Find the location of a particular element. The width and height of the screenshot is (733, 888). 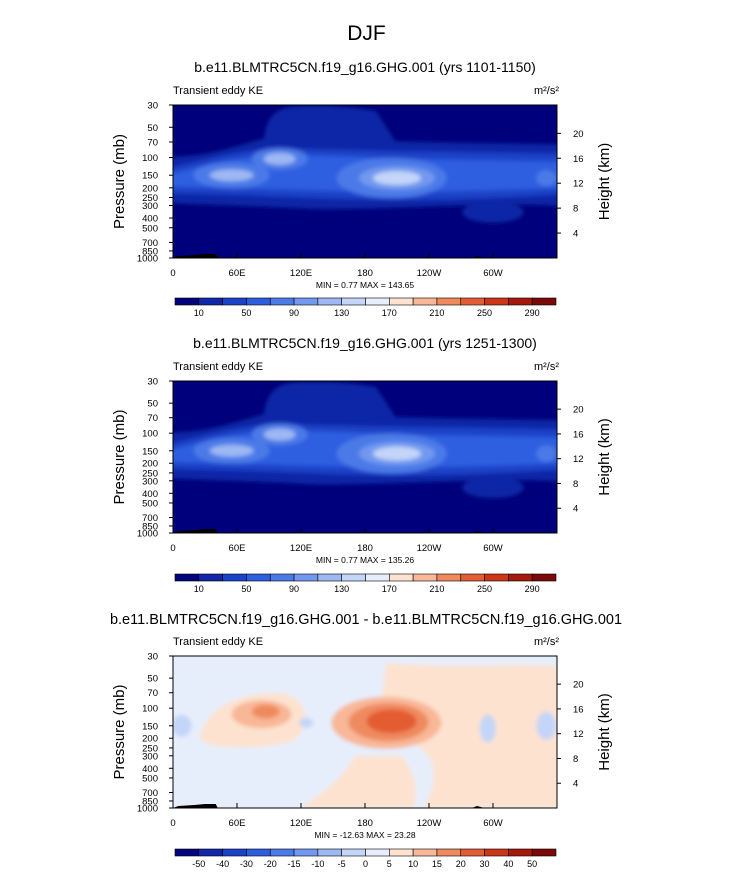

xtick-label: 120E is located at coordinates (301, 823).